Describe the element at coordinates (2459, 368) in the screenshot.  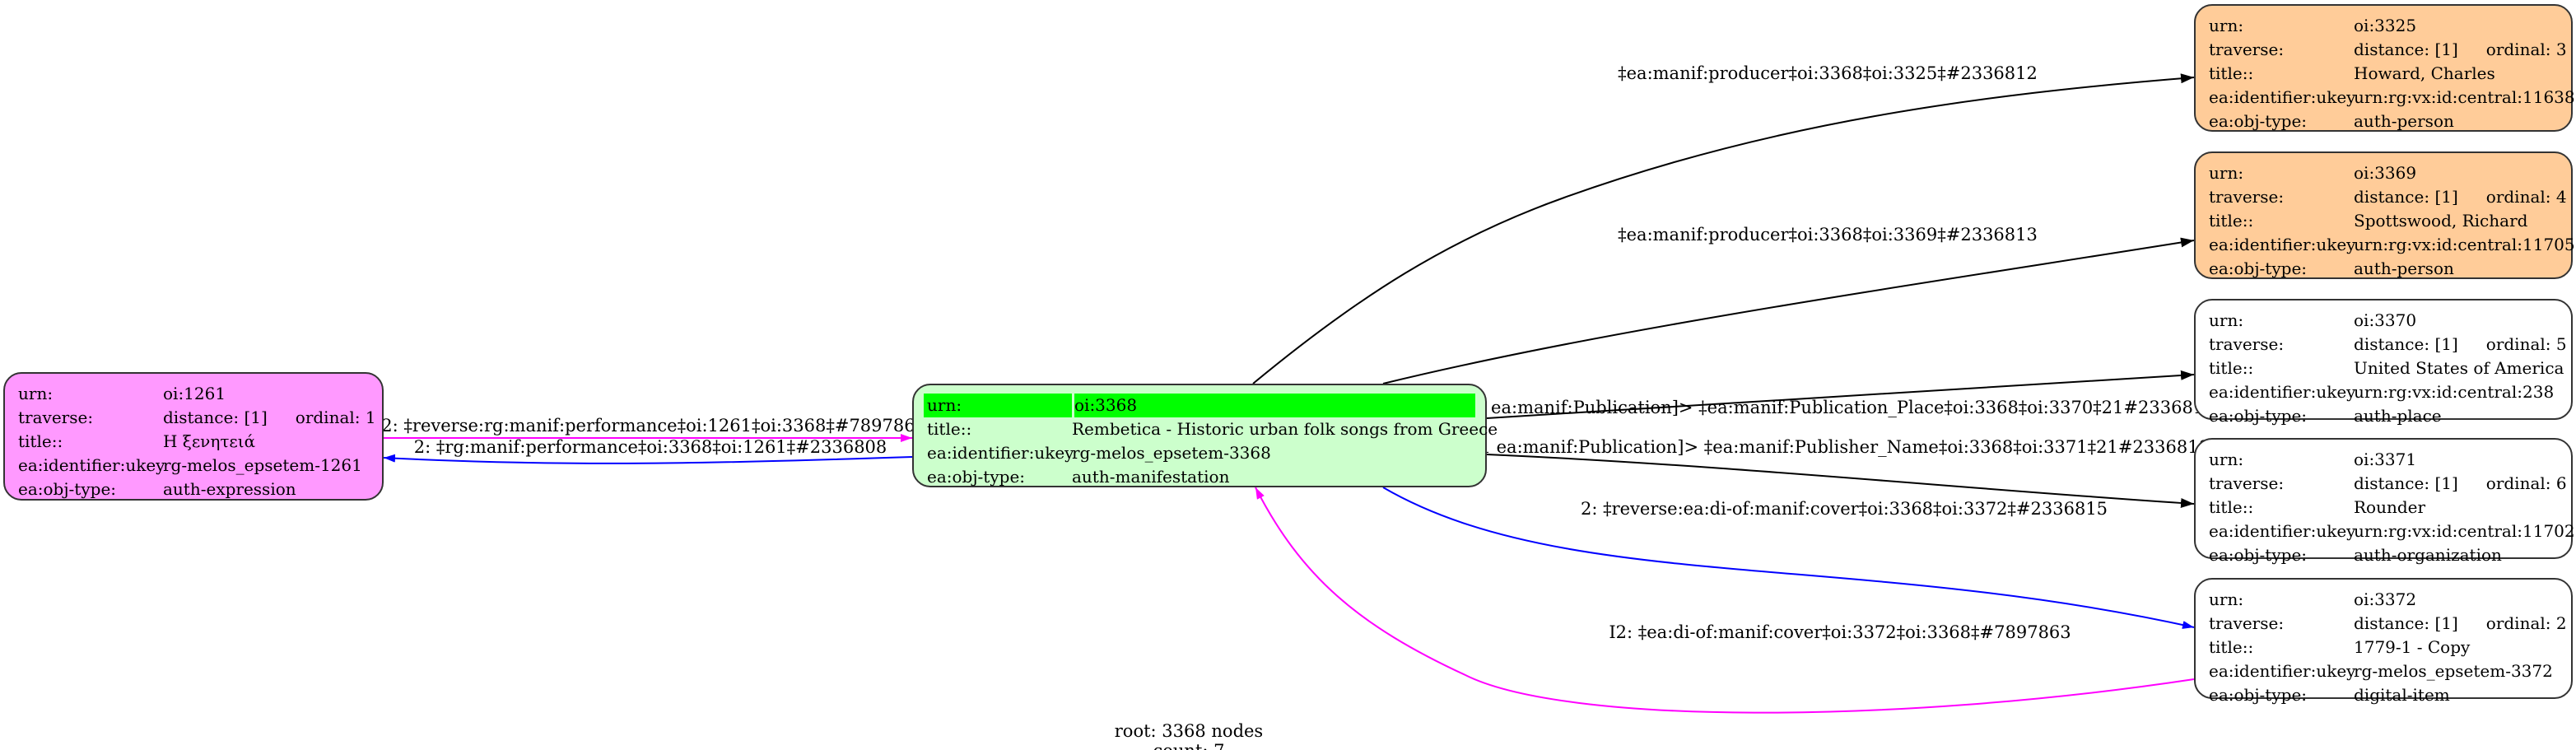
I see `value-title: United States of America` at that location.